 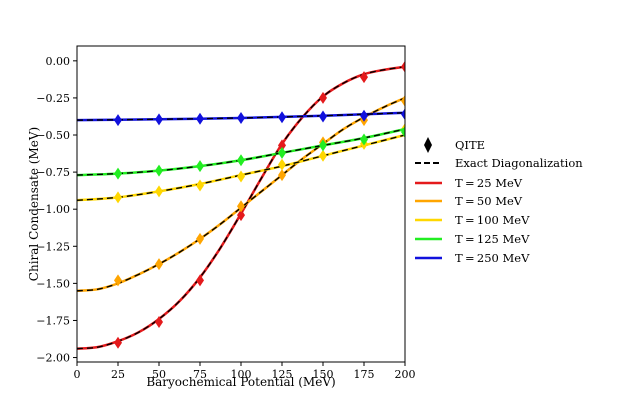 What do you see at coordinates (118, 374) in the screenshot?
I see `x-tick-label: 25` at bounding box center [118, 374].